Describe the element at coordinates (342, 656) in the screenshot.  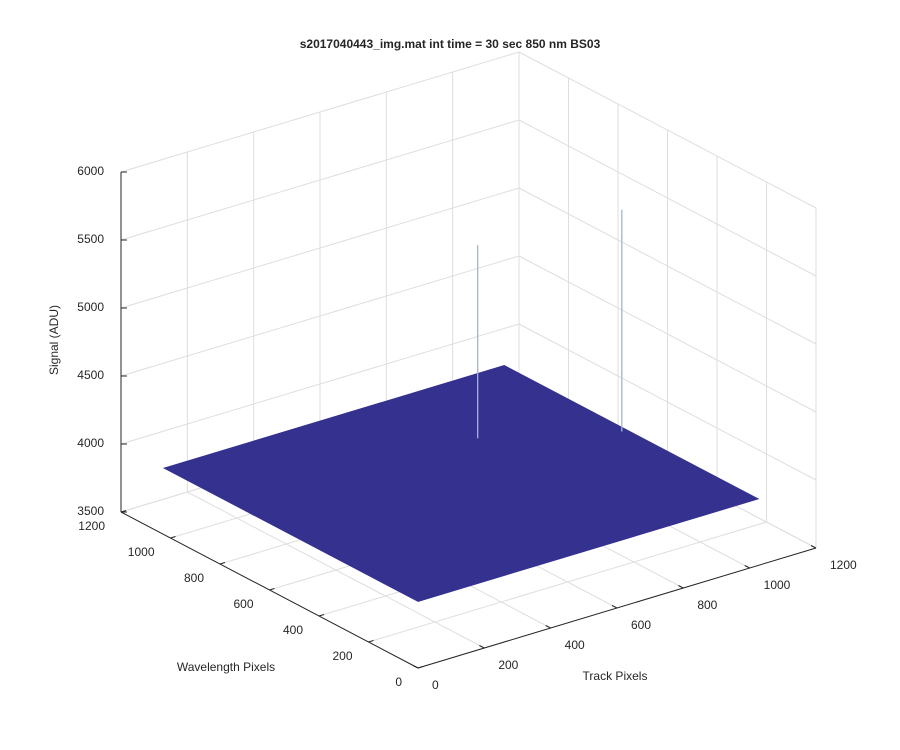
I see `y-tick-label: 200` at that location.